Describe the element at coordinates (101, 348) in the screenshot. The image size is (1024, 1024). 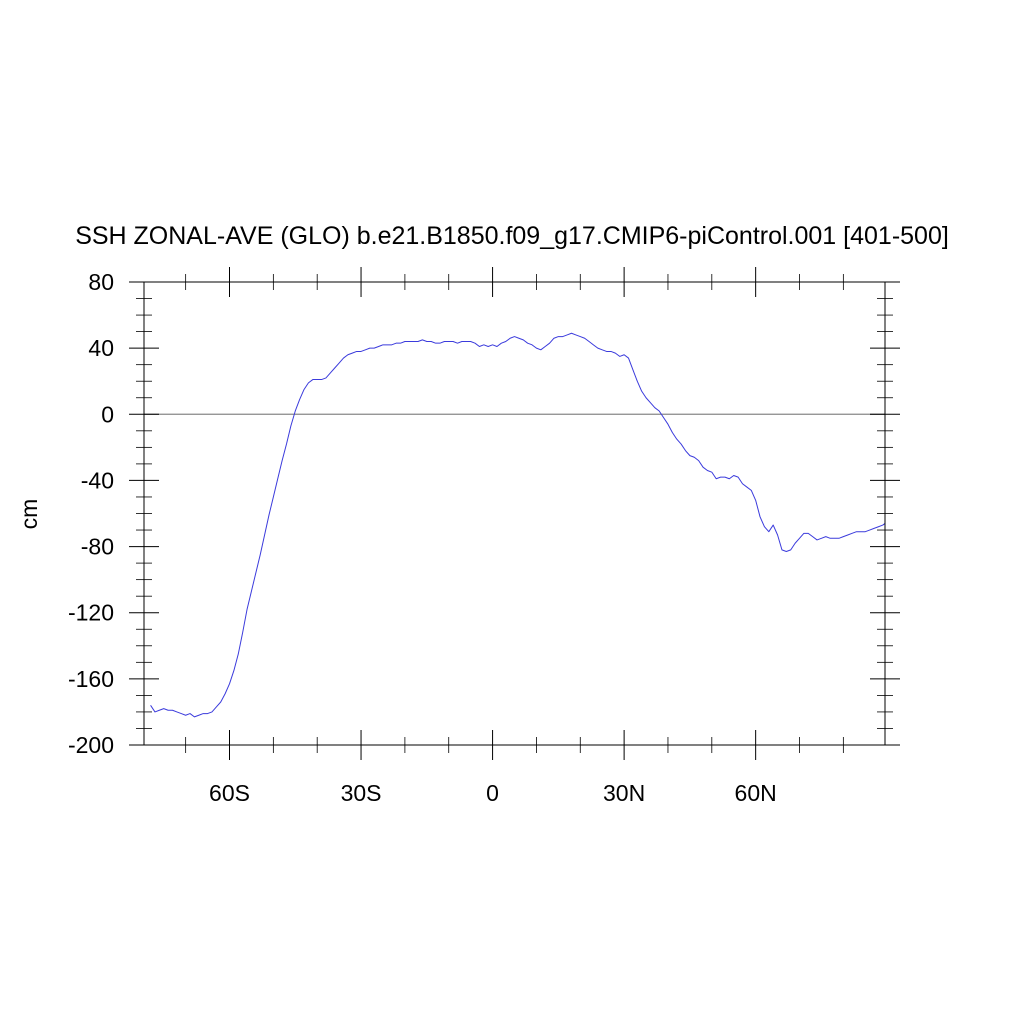
I see `y-tick-label: 40` at that location.